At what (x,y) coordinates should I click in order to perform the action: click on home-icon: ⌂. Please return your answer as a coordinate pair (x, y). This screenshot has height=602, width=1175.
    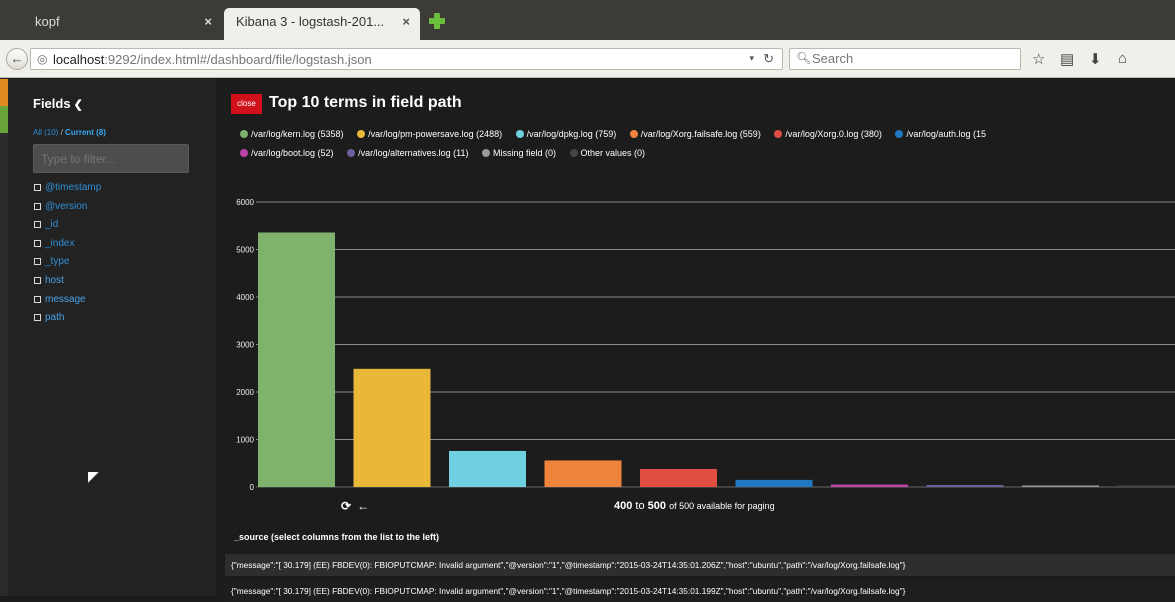
    Looking at the image, I should click on (1122, 58).